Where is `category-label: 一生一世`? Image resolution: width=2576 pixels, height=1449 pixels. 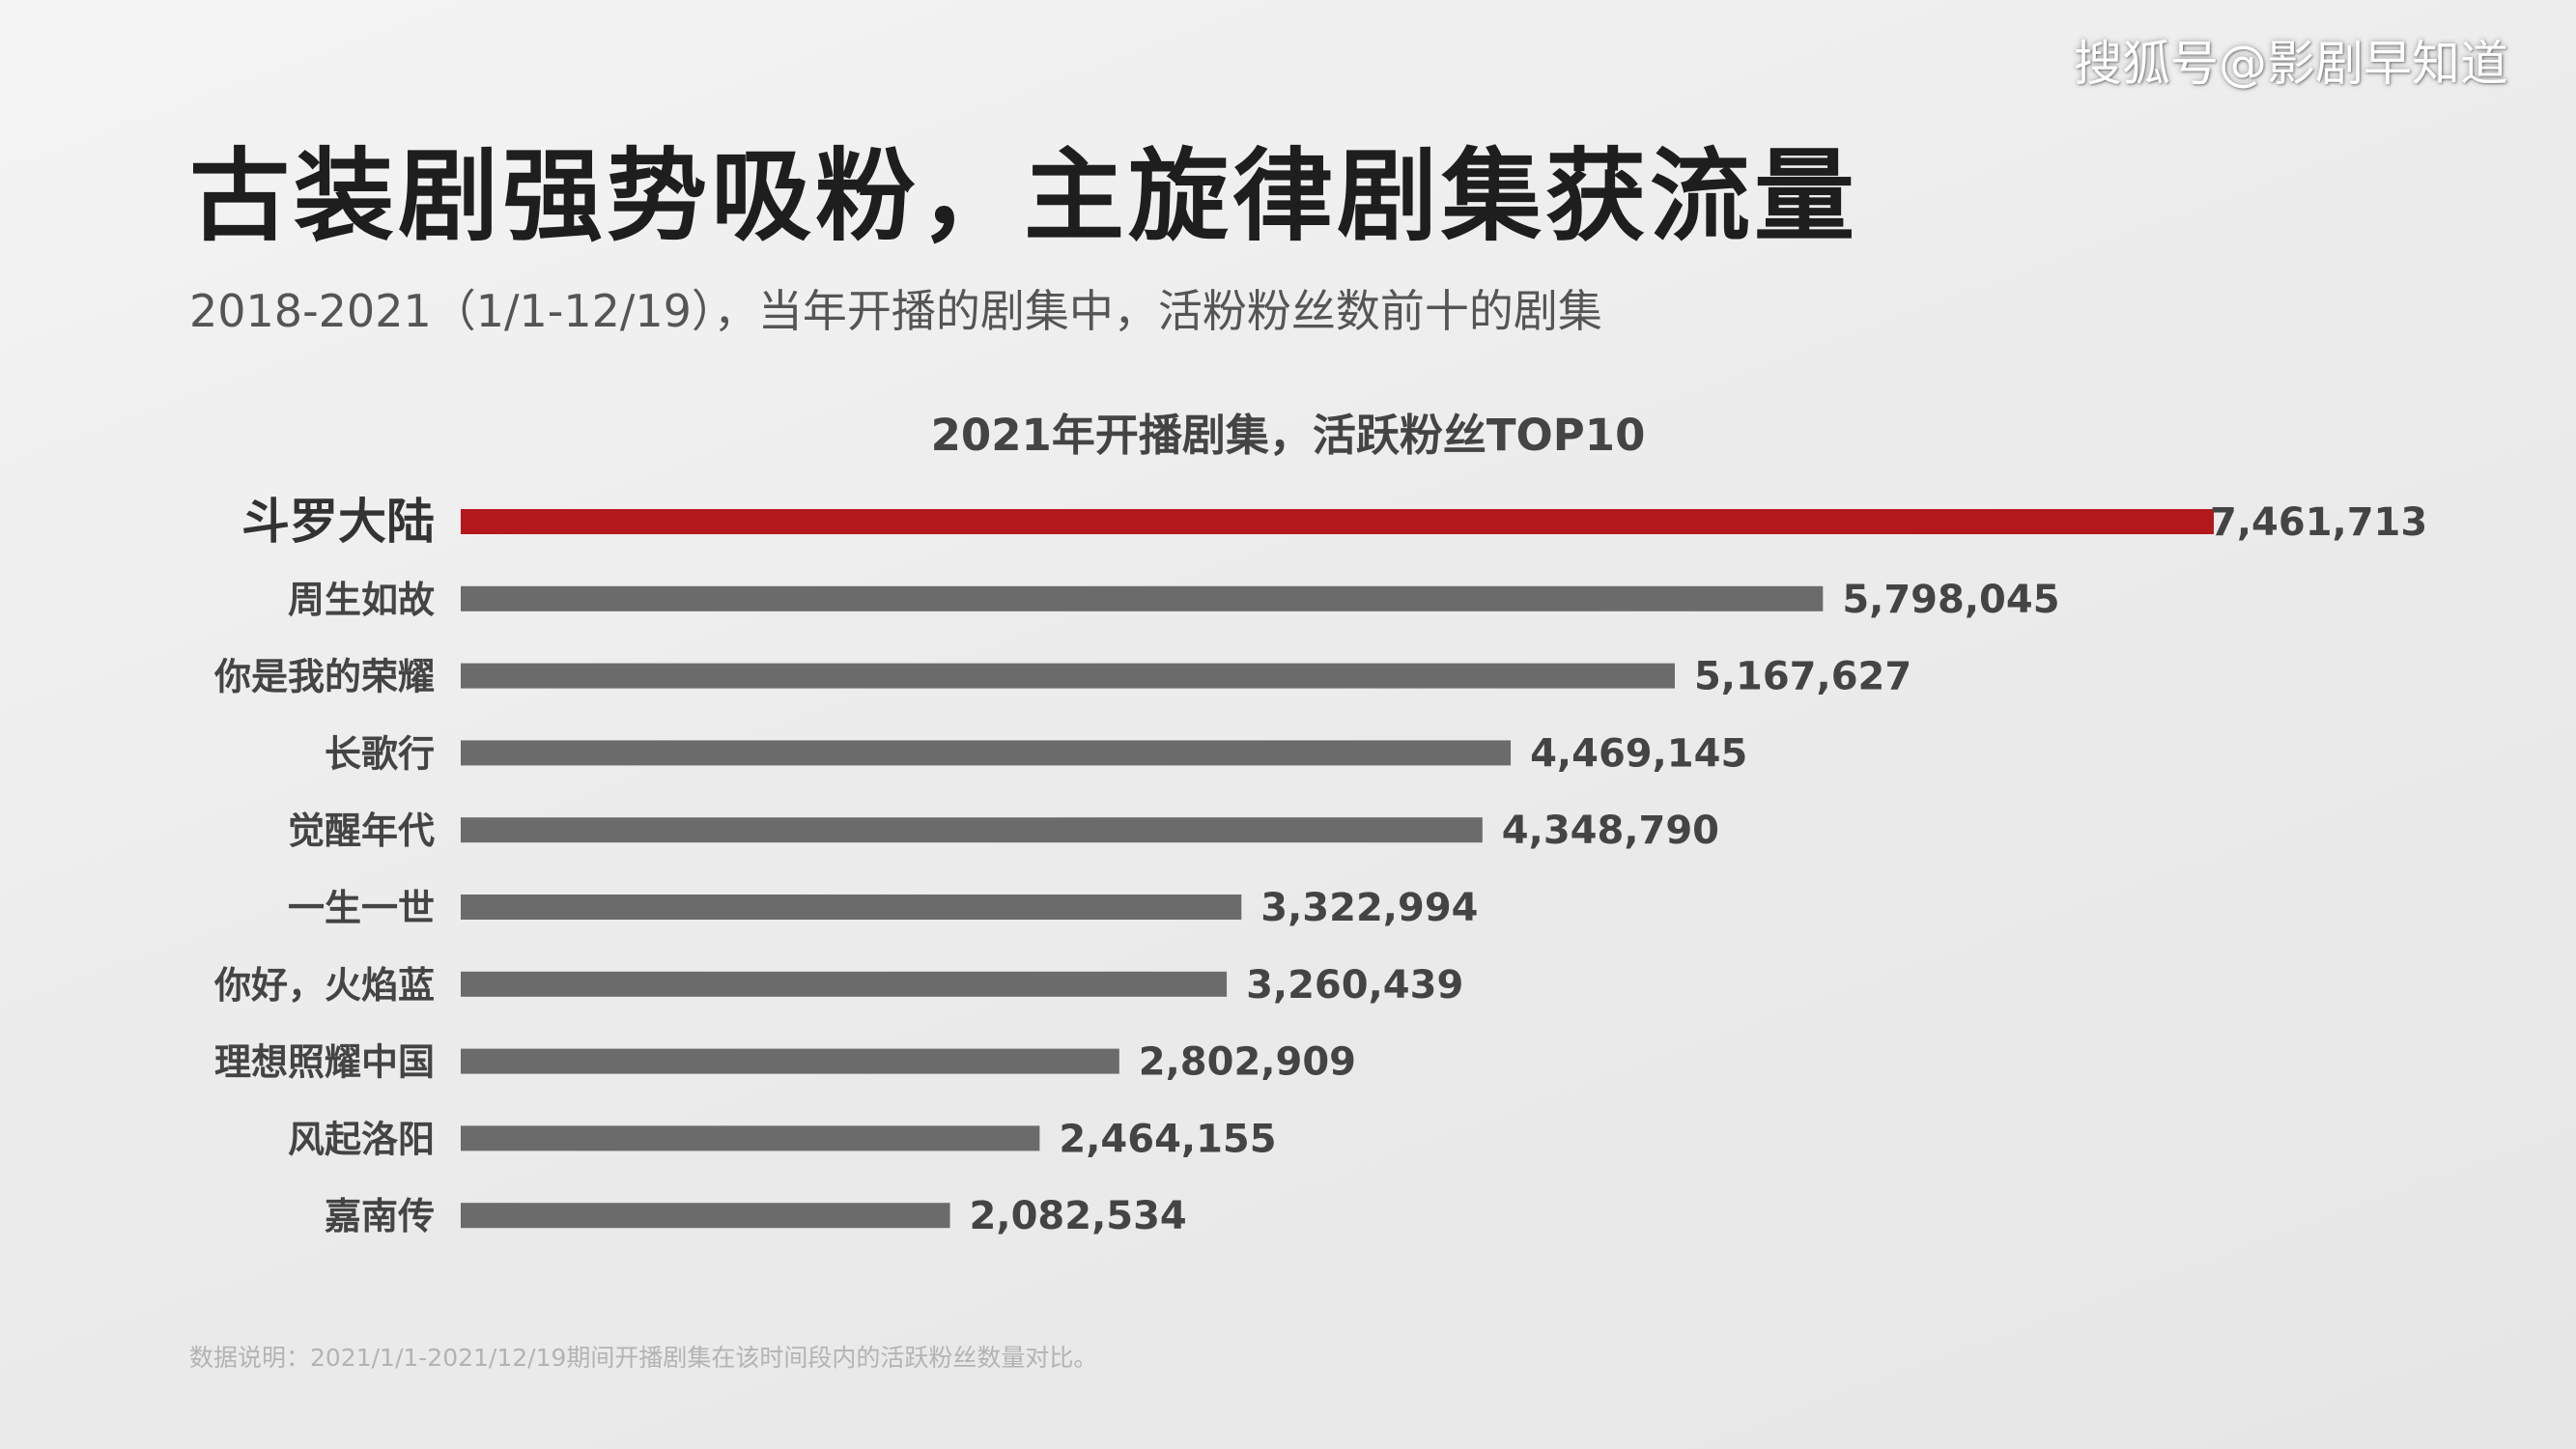 category-label: 一生一世 is located at coordinates (361, 908).